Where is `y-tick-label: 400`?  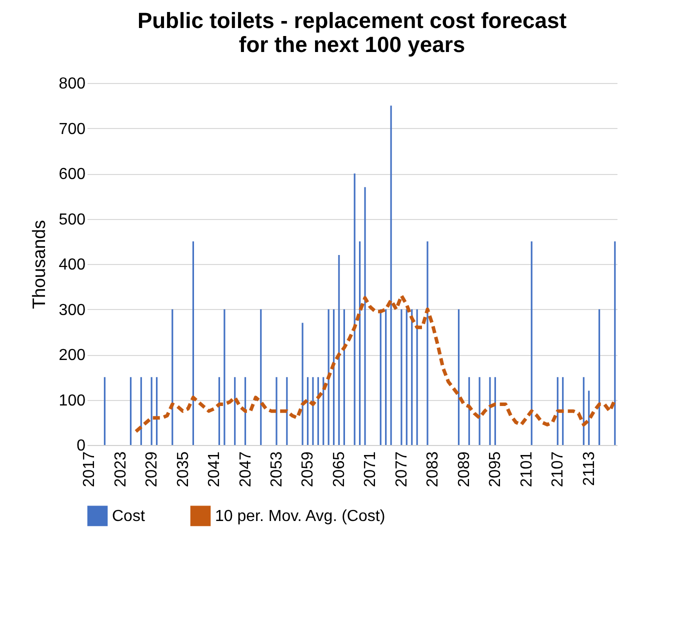
y-tick-label: 400 is located at coordinates (72, 265).